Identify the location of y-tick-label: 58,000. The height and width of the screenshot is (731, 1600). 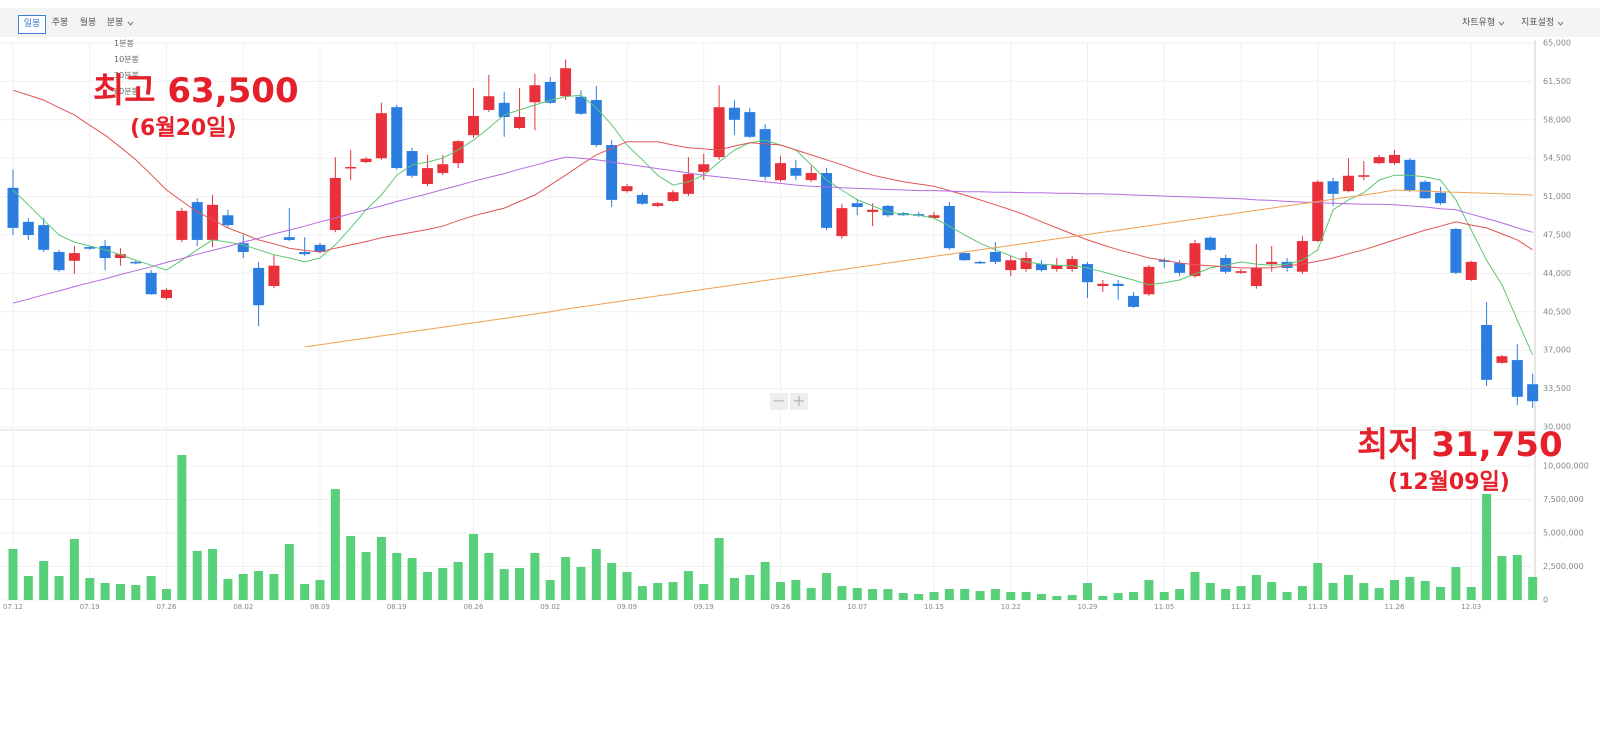
(1557, 119).